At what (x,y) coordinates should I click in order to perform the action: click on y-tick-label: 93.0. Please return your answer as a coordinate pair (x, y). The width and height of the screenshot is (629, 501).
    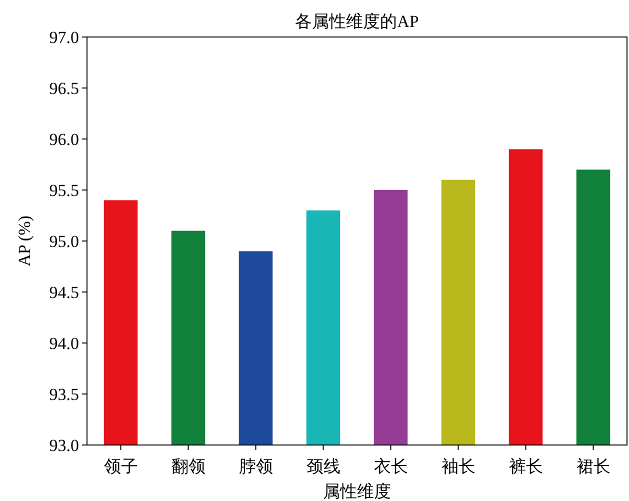
    Looking at the image, I should click on (64, 445).